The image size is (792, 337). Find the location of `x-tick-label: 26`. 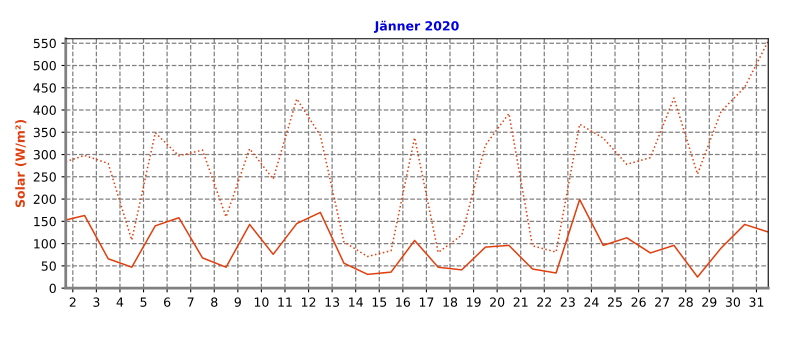

x-tick-label: 26 is located at coordinates (639, 302).